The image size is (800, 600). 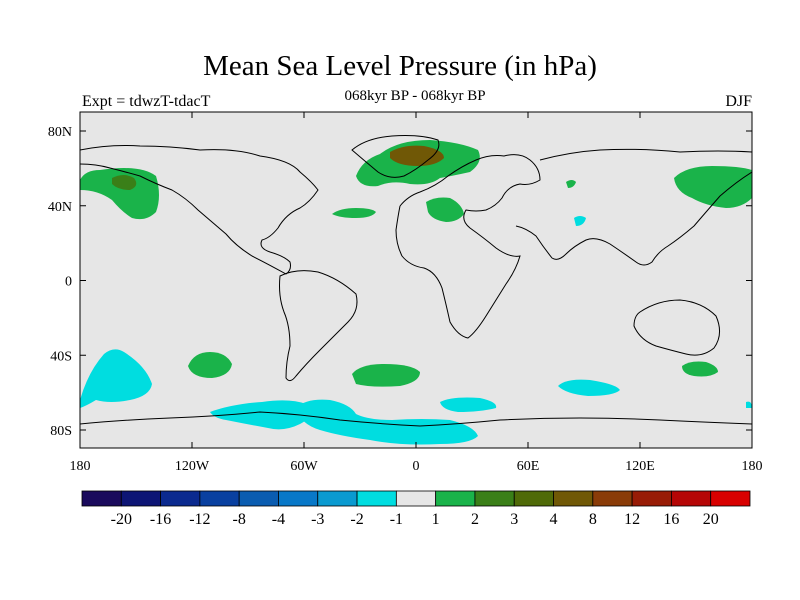 I want to click on experiment-label: Expt = tdwzT-tdacT, so click(x=146, y=101).